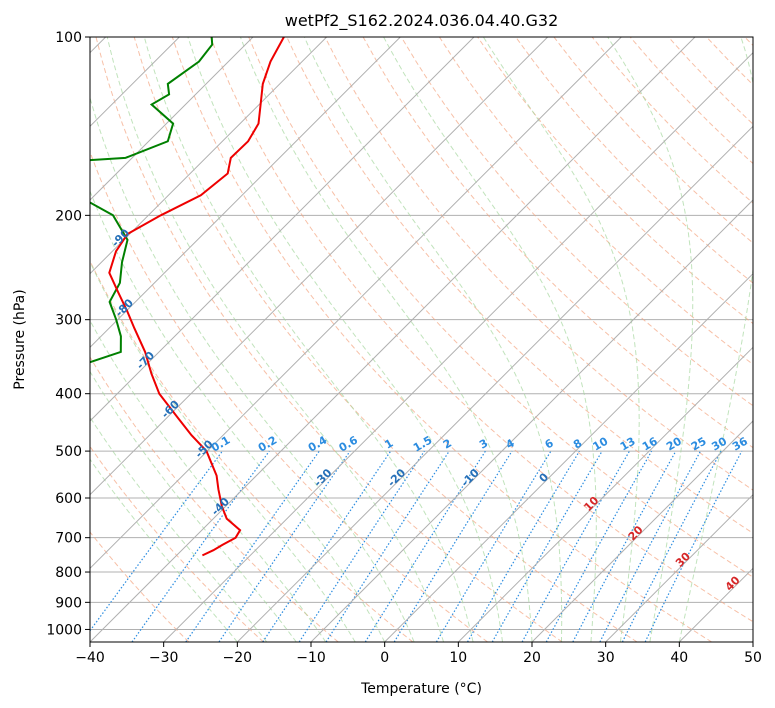 This screenshot has height=708, width=775. What do you see at coordinates (120, 237) in the screenshot?
I see `isotherm-label: -90` at bounding box center [120, 237].